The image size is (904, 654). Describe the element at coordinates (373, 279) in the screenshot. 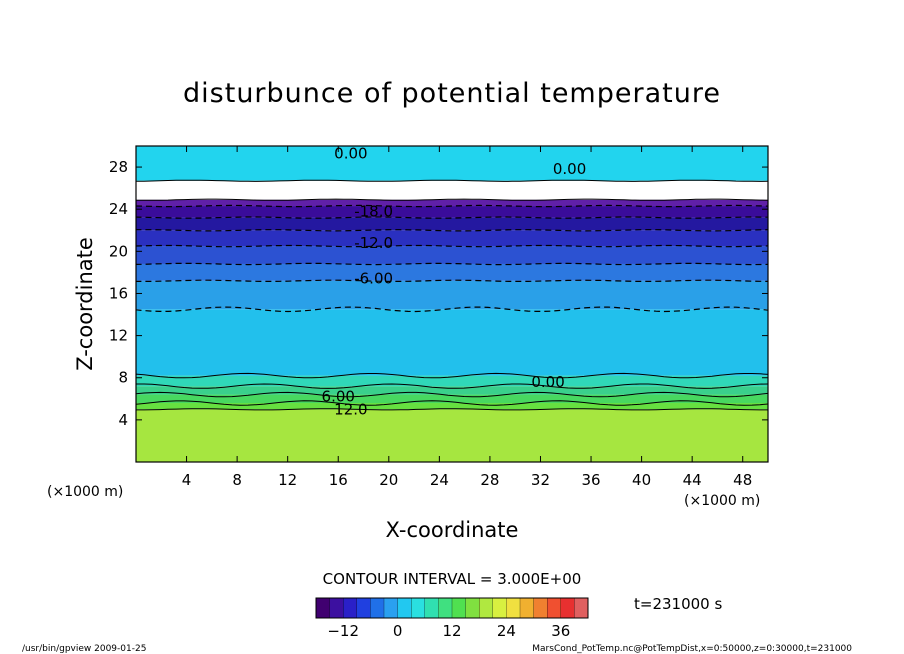

I see `contour-label-4: -6.00` at that location.